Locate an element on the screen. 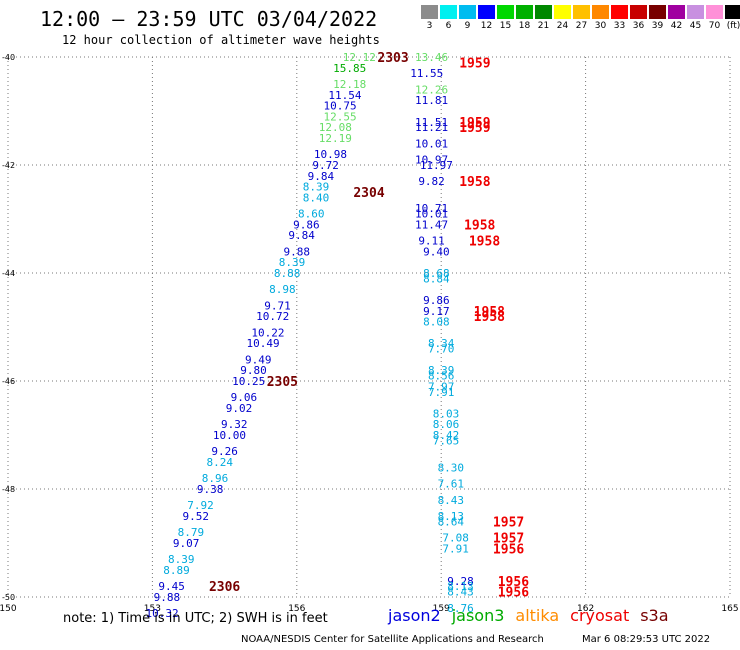  swh-value-label: 9.40 is located at coordinates (436, 251).